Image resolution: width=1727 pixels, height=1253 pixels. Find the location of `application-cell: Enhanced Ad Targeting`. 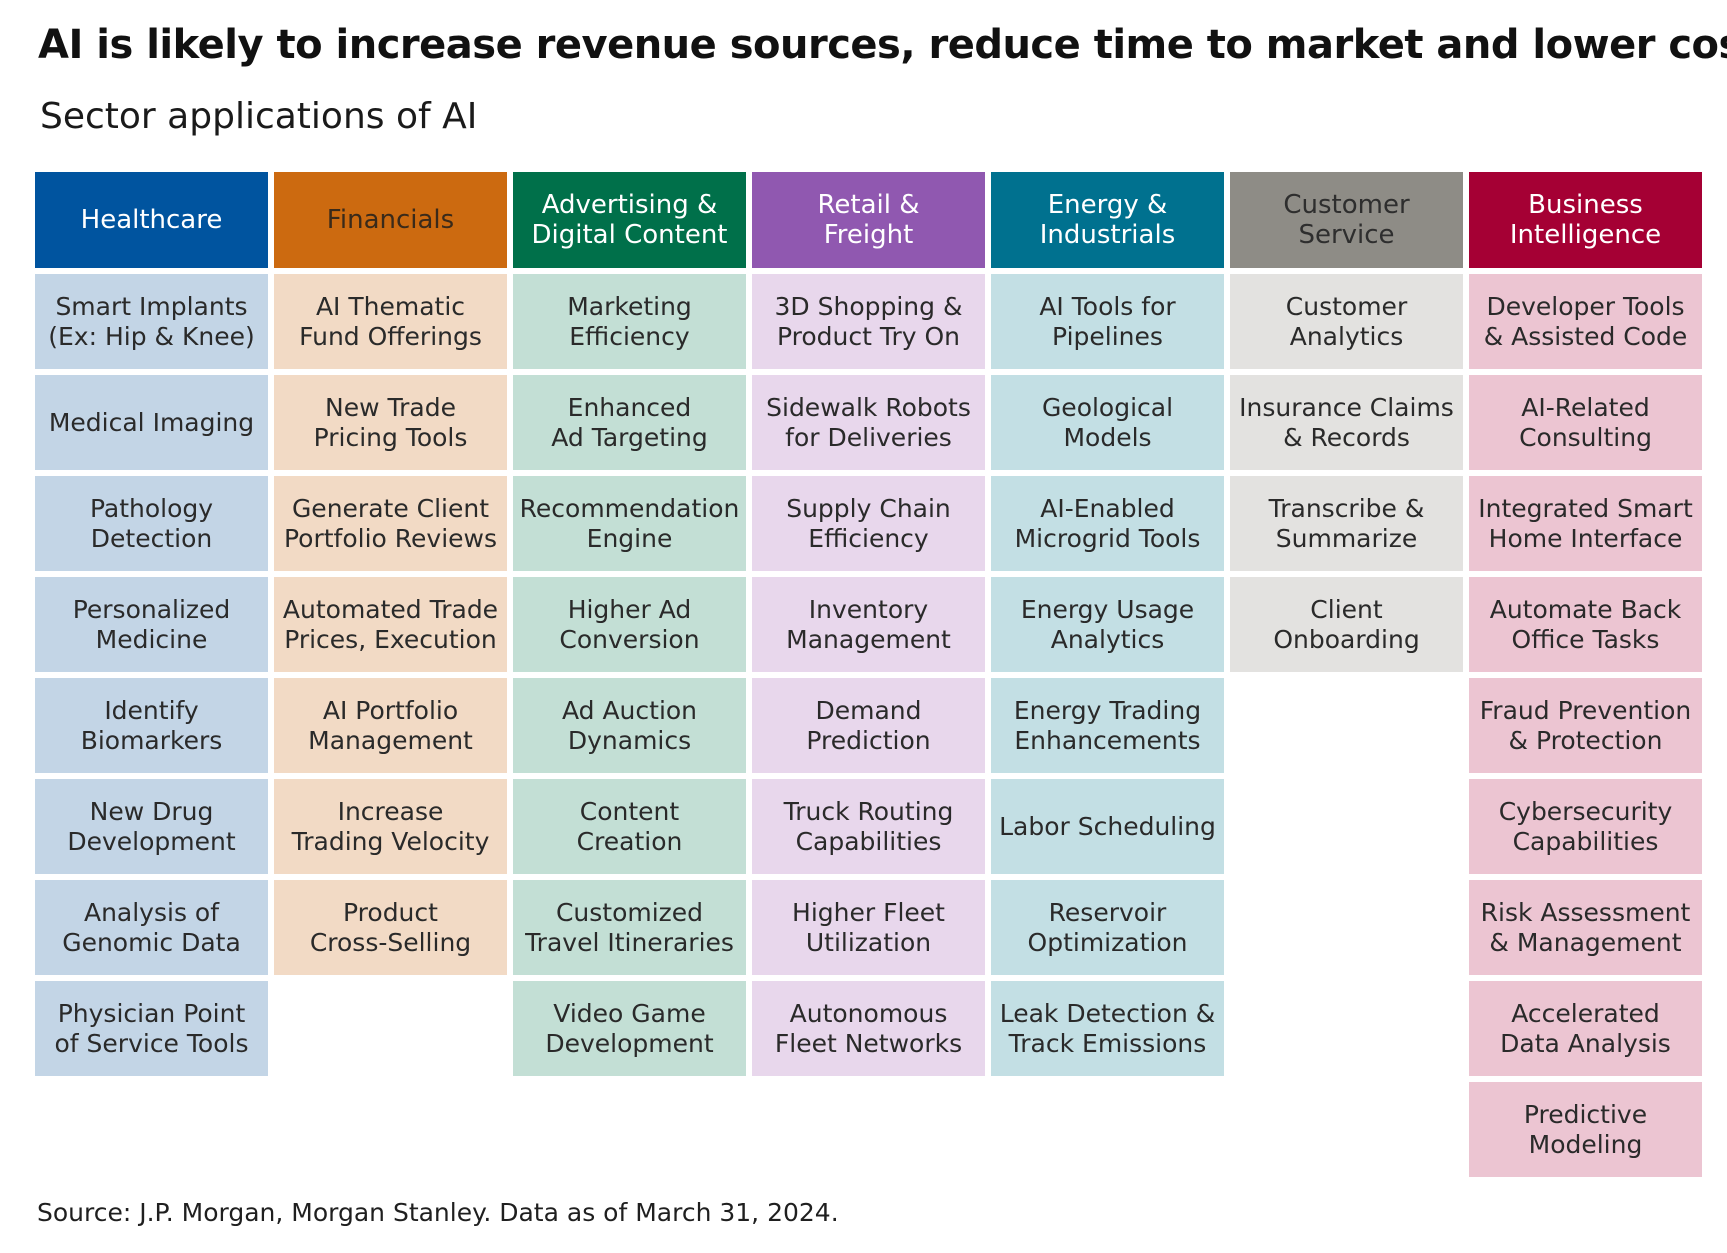

application-cell: Enhanced Ad Targeting is located at coordinates (629, 422).